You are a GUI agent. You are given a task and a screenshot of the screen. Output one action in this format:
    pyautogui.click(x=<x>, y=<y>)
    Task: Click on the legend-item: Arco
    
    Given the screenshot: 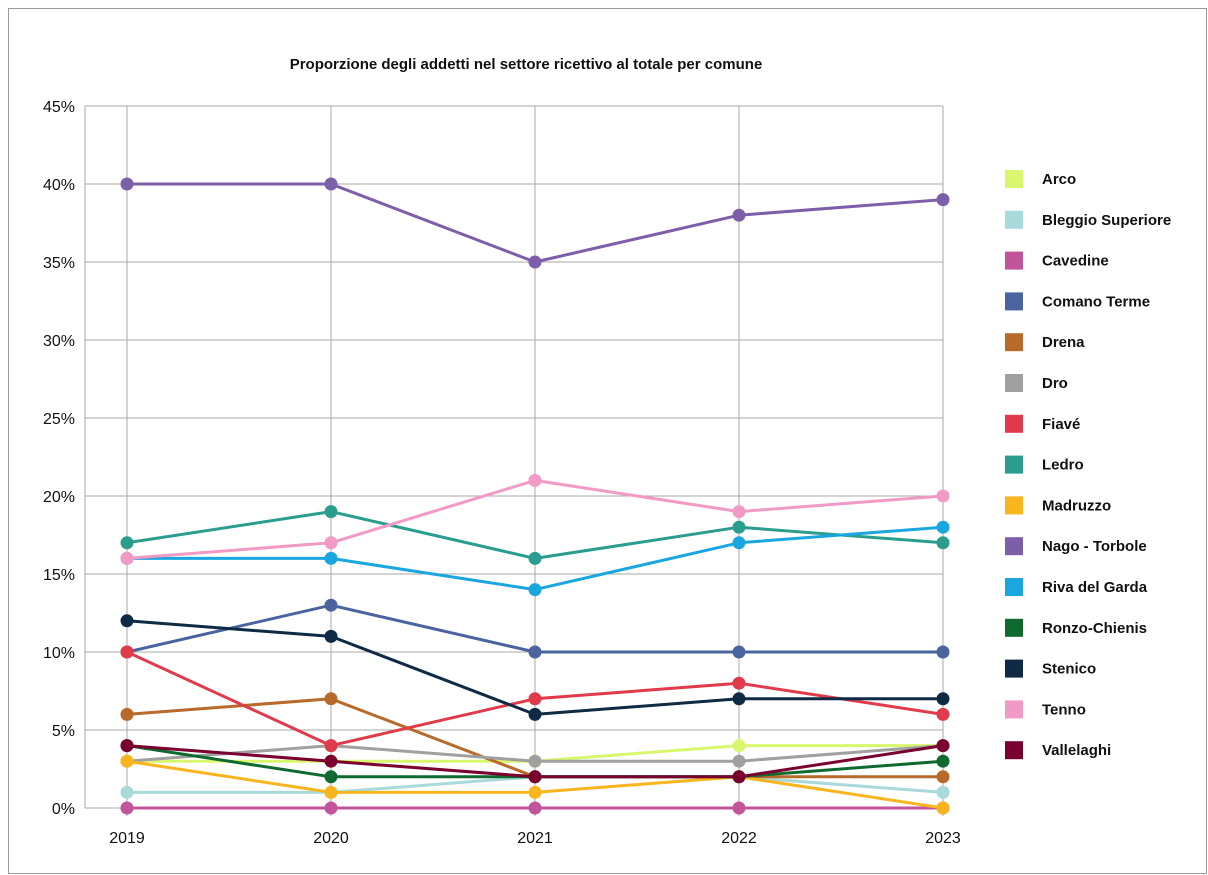 What is the action you would take?
    pyautogui.click(x=1040, y=179)
    